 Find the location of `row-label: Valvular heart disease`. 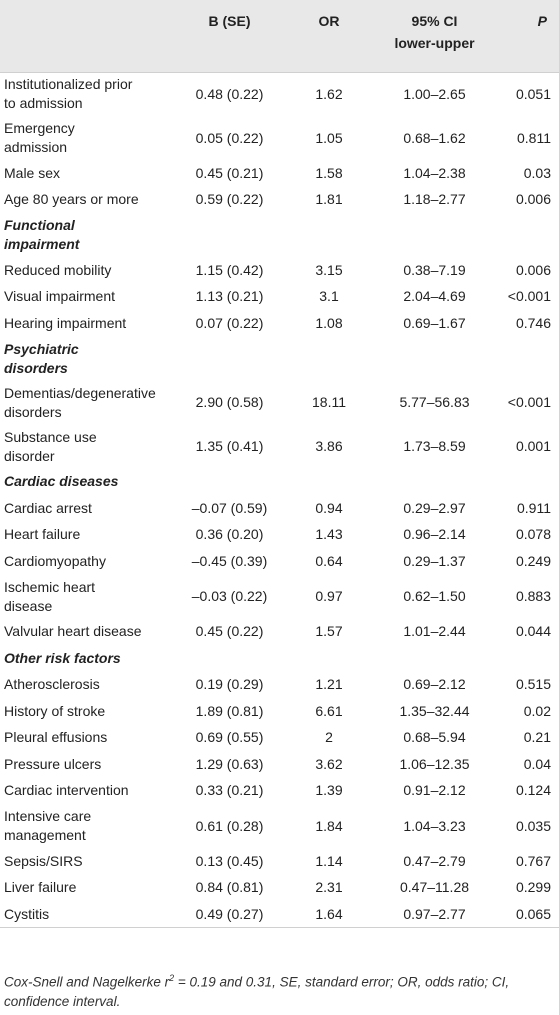

row-label: Valvular heart disease is located at coordinates (86, 632).